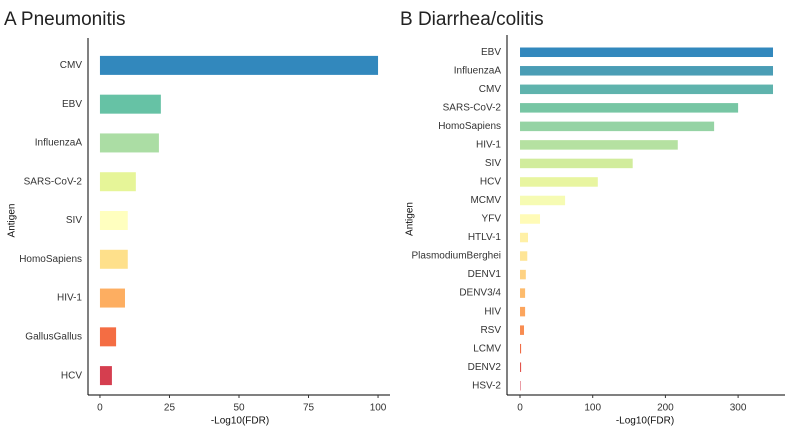  I want to click on y-tick-label: PlasmodiumBerghei, so click(457, 256).